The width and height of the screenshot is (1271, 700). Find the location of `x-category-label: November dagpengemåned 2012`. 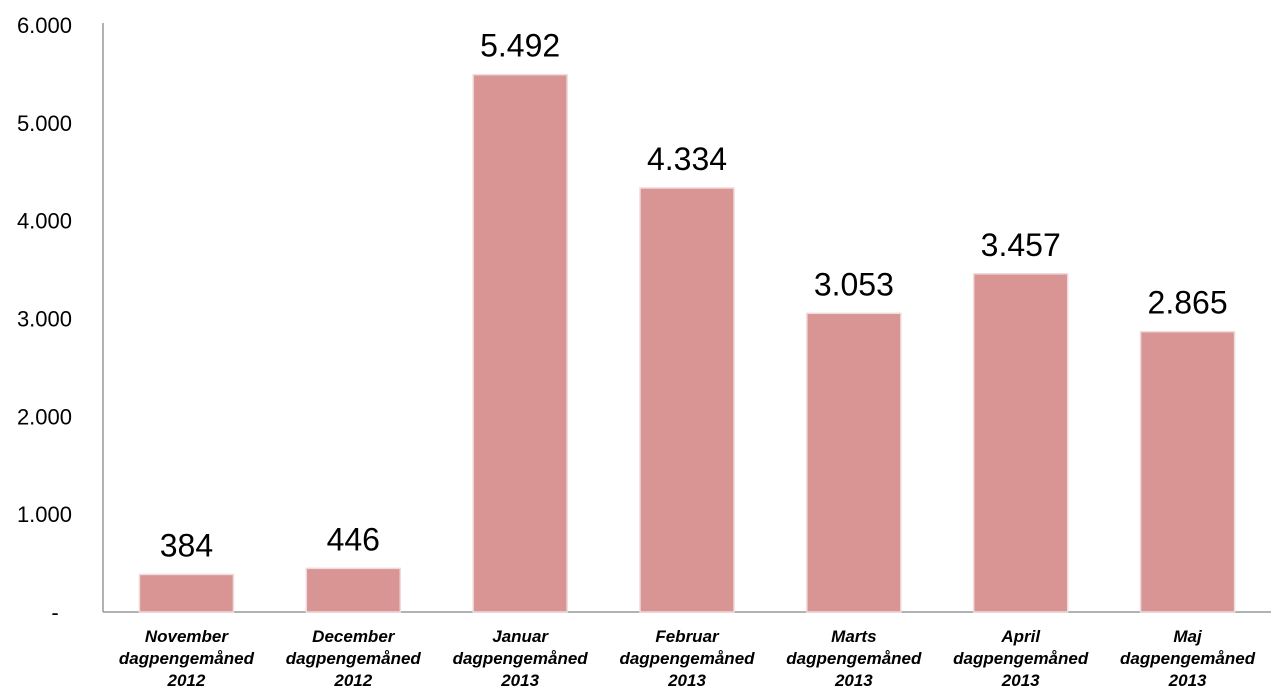

x-category-label: November dagpengemåned 2012 is located at coordinates (187, 658).